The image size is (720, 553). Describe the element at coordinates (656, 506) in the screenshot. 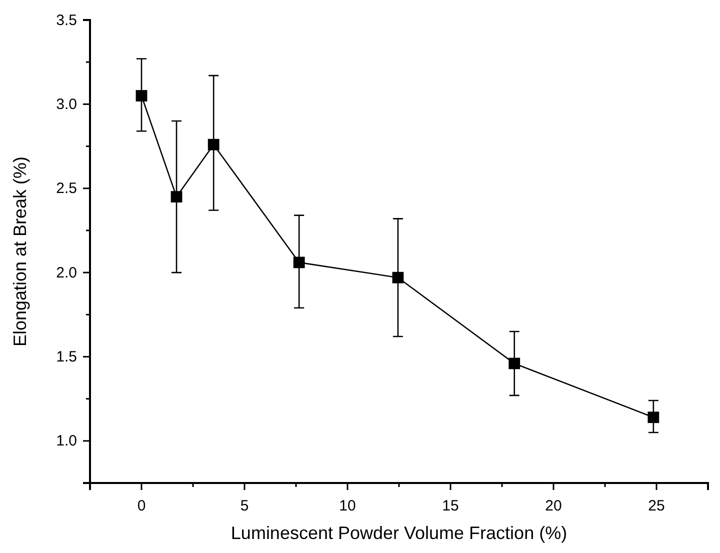

I see `x-tick-label: 25` at that location.